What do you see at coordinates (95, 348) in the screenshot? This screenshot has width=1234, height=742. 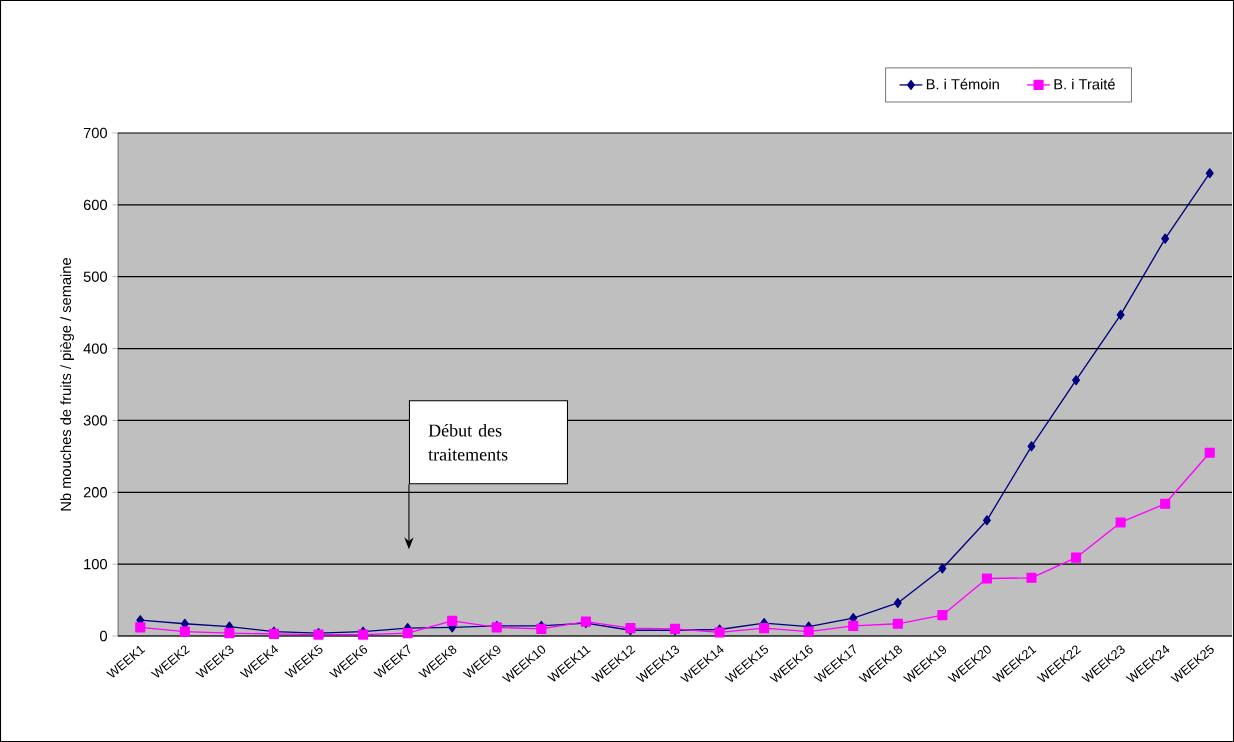 I see `y-tick-label: 400` at bounding box center [95, 348].